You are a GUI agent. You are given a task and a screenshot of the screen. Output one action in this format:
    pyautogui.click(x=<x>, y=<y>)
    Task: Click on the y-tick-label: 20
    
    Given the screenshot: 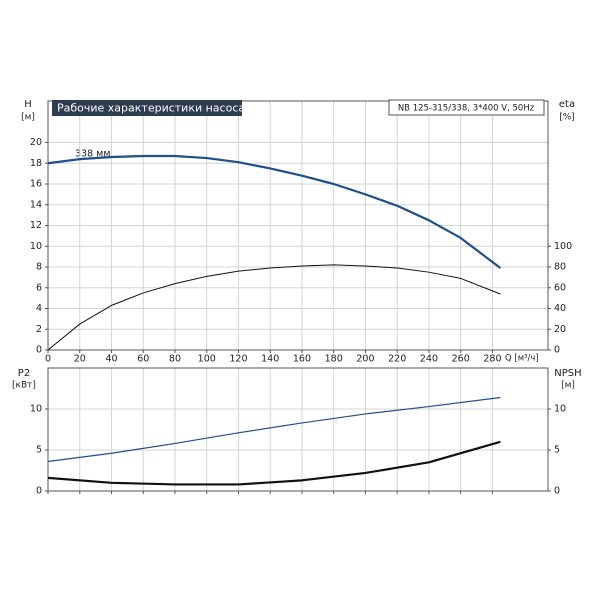 What is the action you would take?
    pyautogui.click(x=36, y=142)
    